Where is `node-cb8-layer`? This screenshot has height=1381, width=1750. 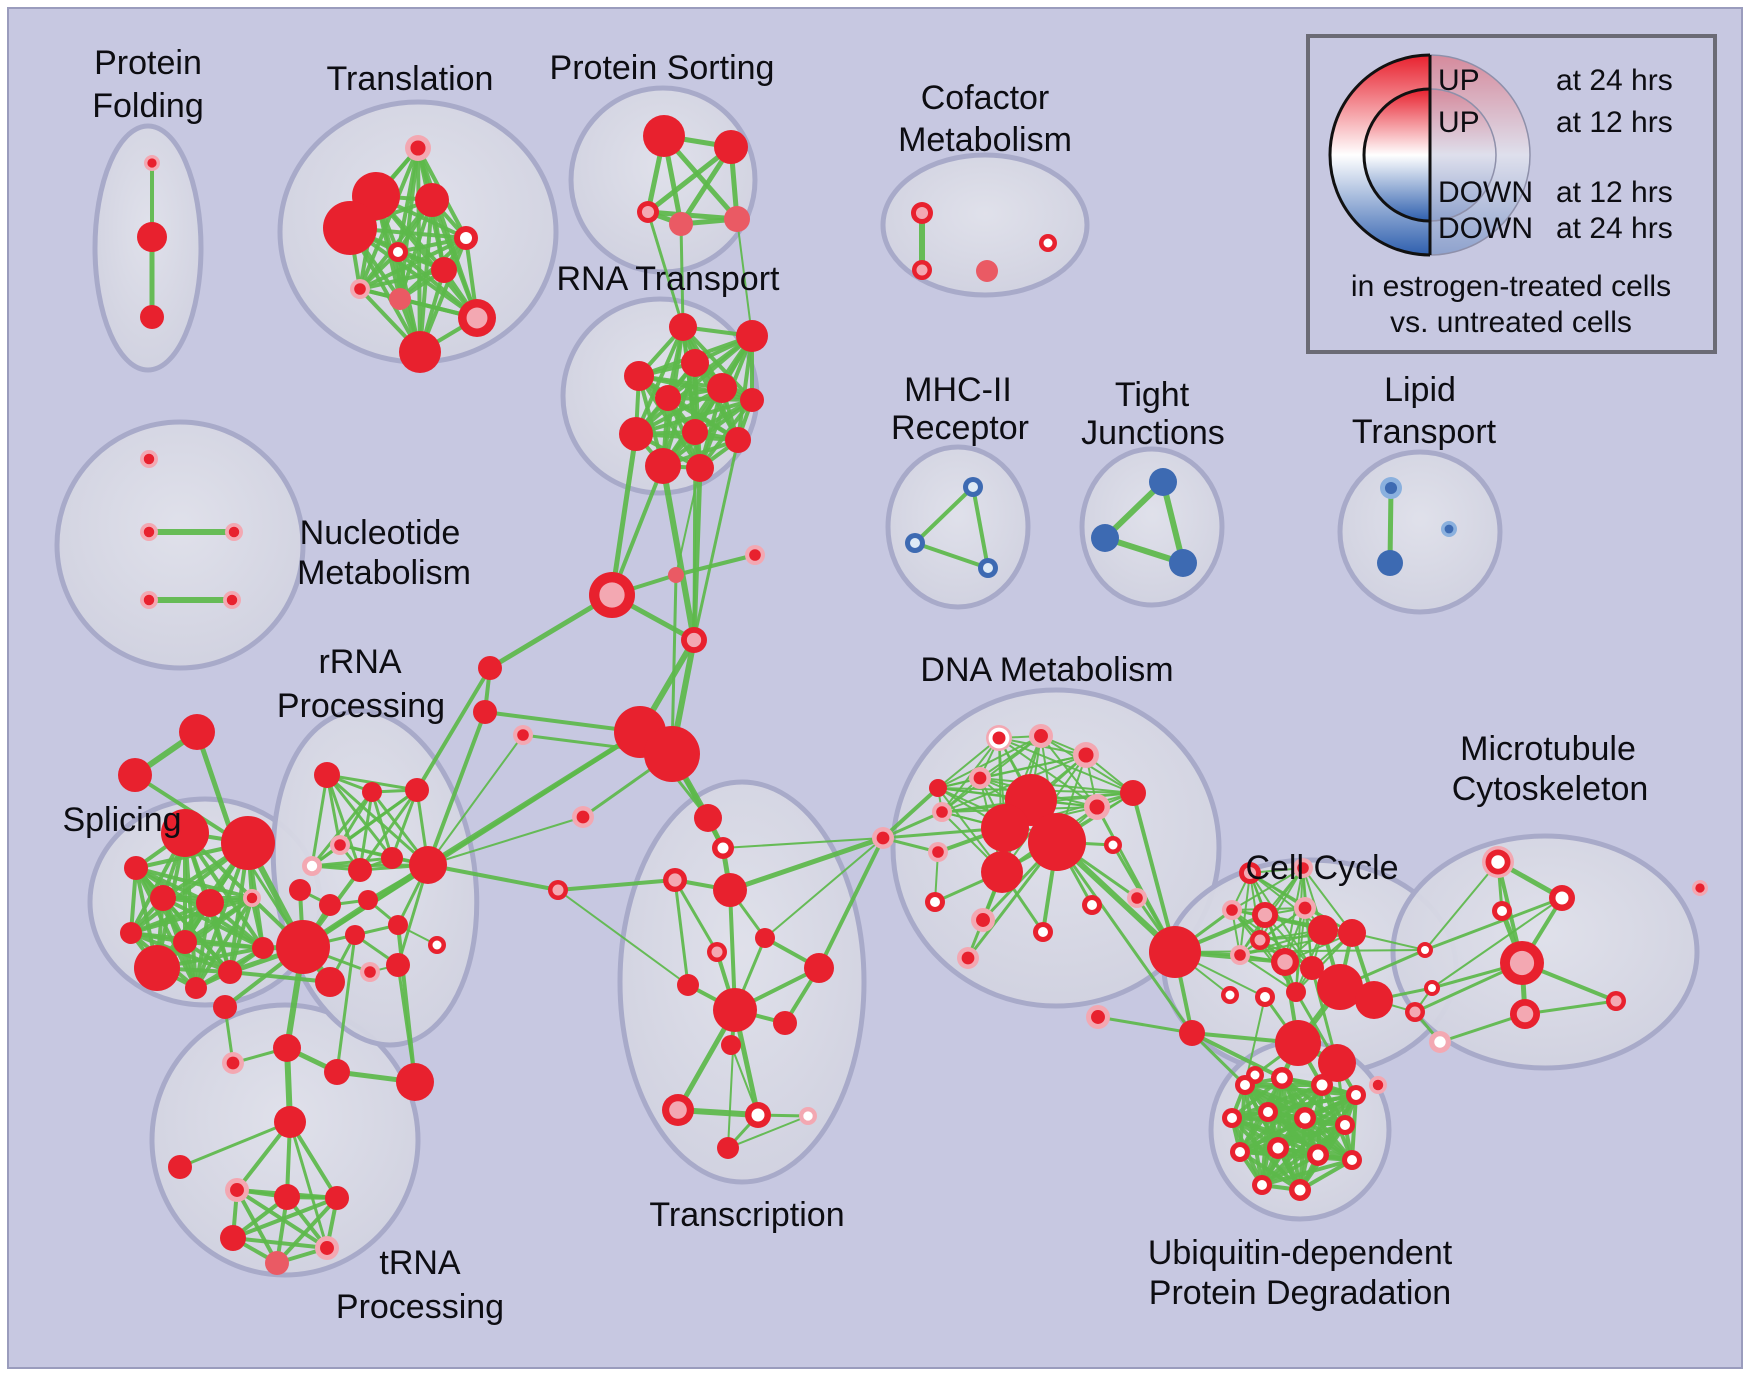 node-cb8-layer is located at coordinates (583, 817).